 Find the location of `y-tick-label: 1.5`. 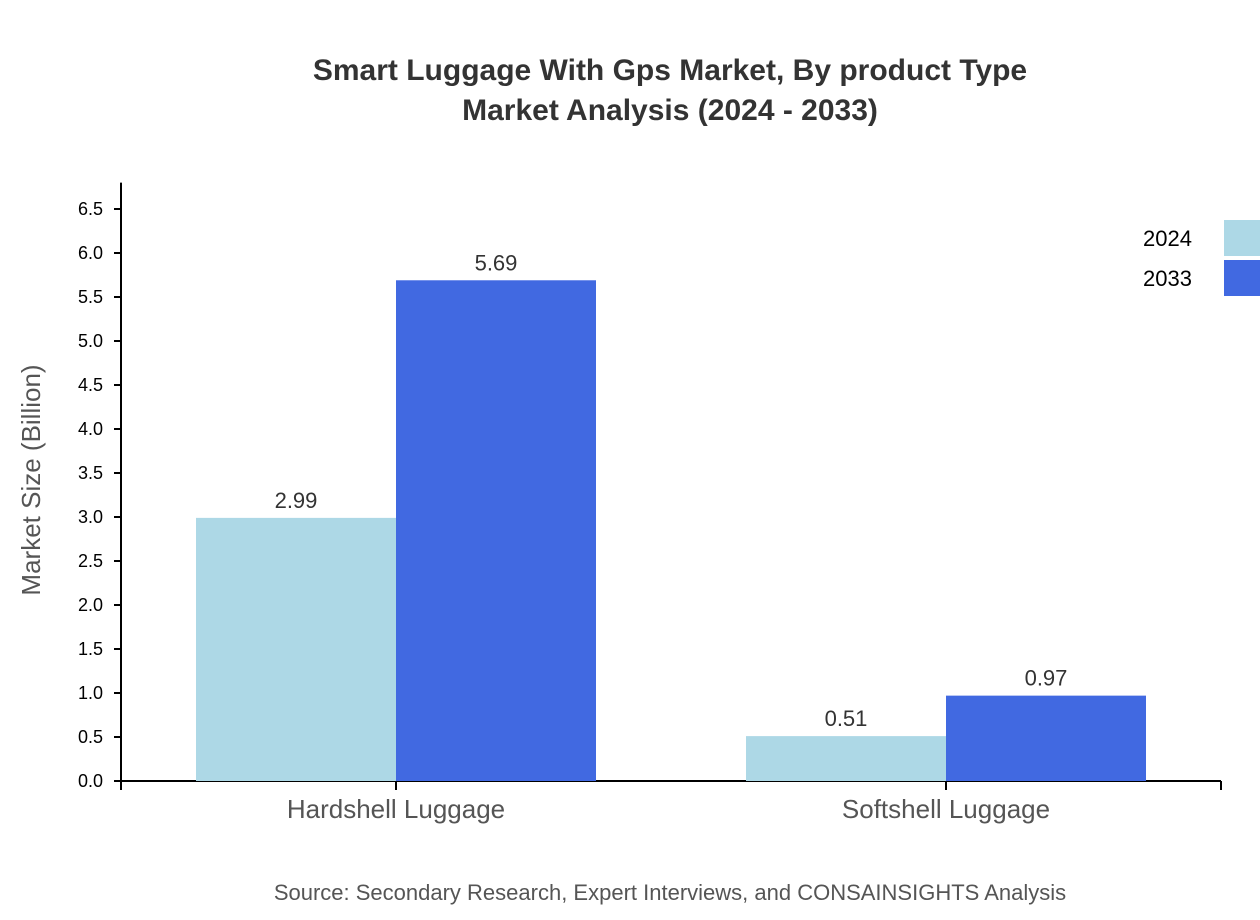

y-tick-label: 1.5 is located at coordinates (90, 649).